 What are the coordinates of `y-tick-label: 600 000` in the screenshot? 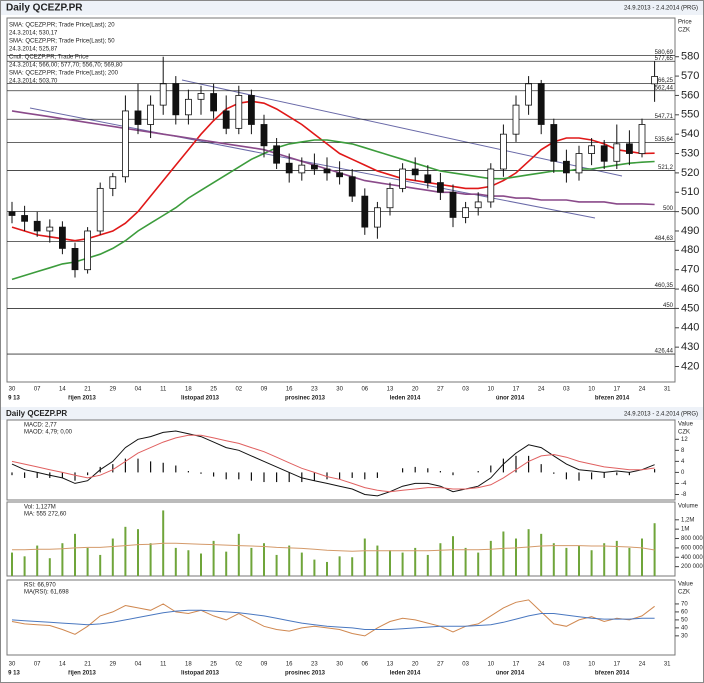 It's located at (692, 548).